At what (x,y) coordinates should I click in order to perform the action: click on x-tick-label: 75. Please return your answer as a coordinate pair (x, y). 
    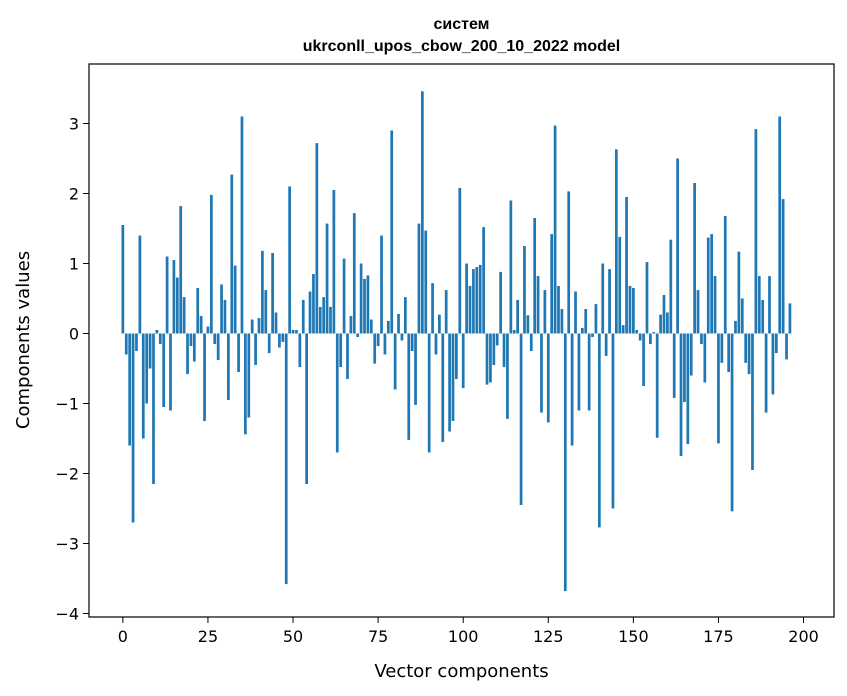
    Looking at the image, I should click on (378, 636).